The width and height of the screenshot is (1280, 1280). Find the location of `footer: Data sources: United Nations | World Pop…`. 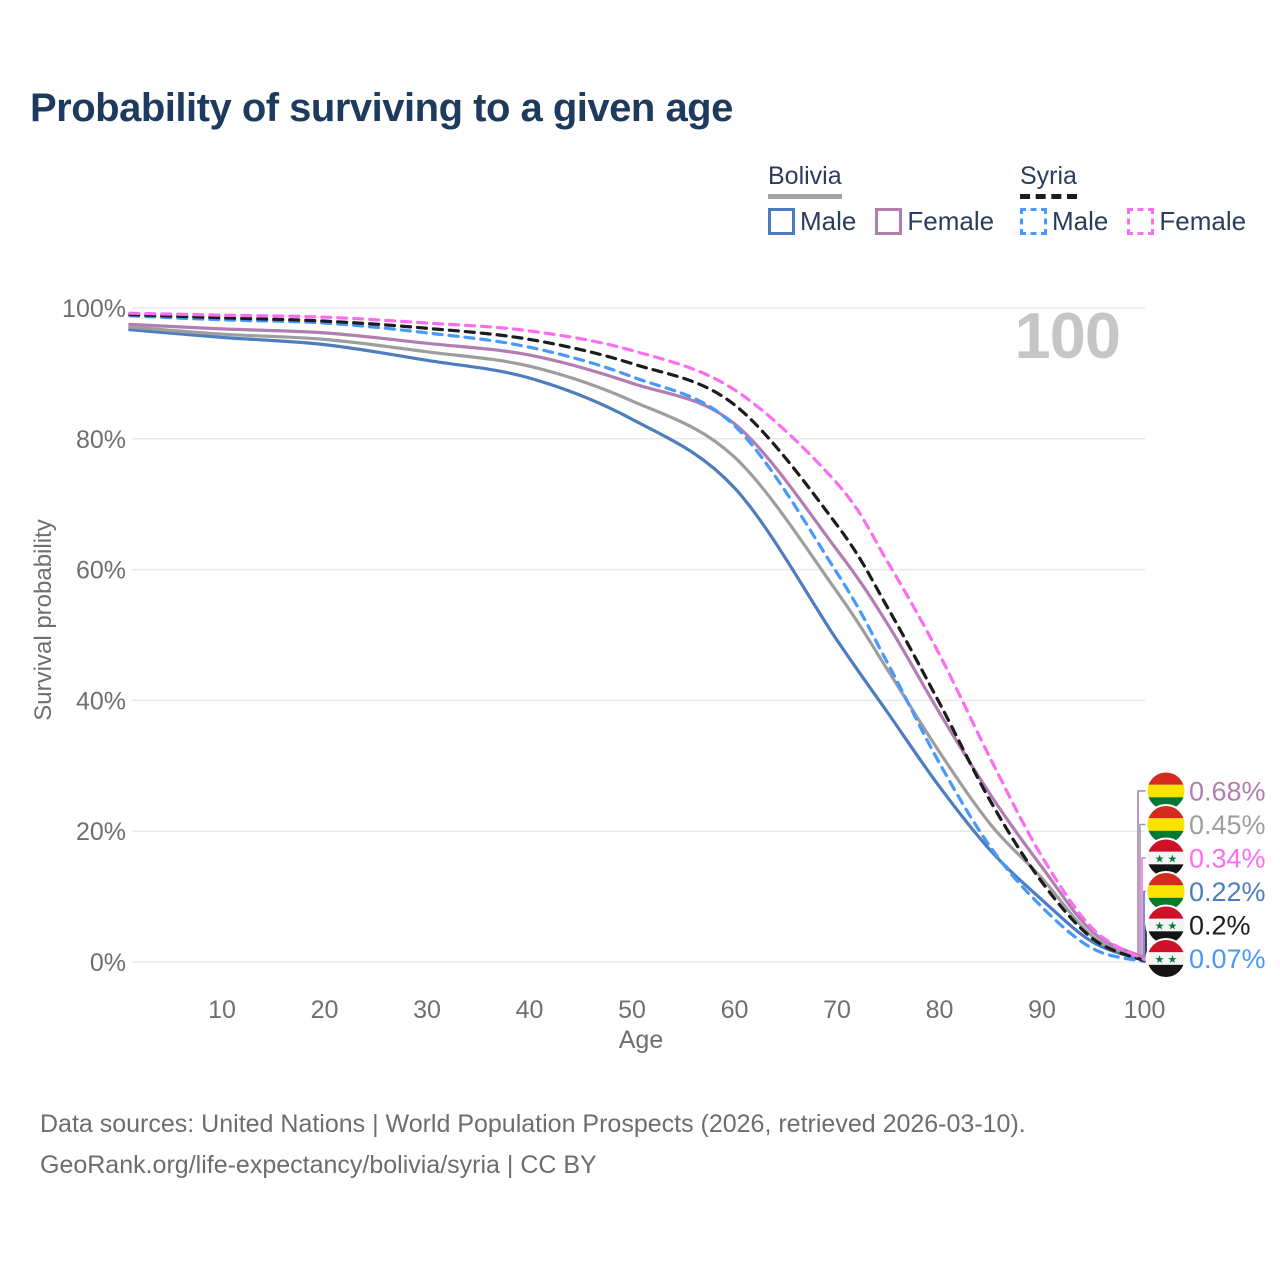

footer: Data sources: United Nations | World Pop… is located at coordinates (533, 1145).